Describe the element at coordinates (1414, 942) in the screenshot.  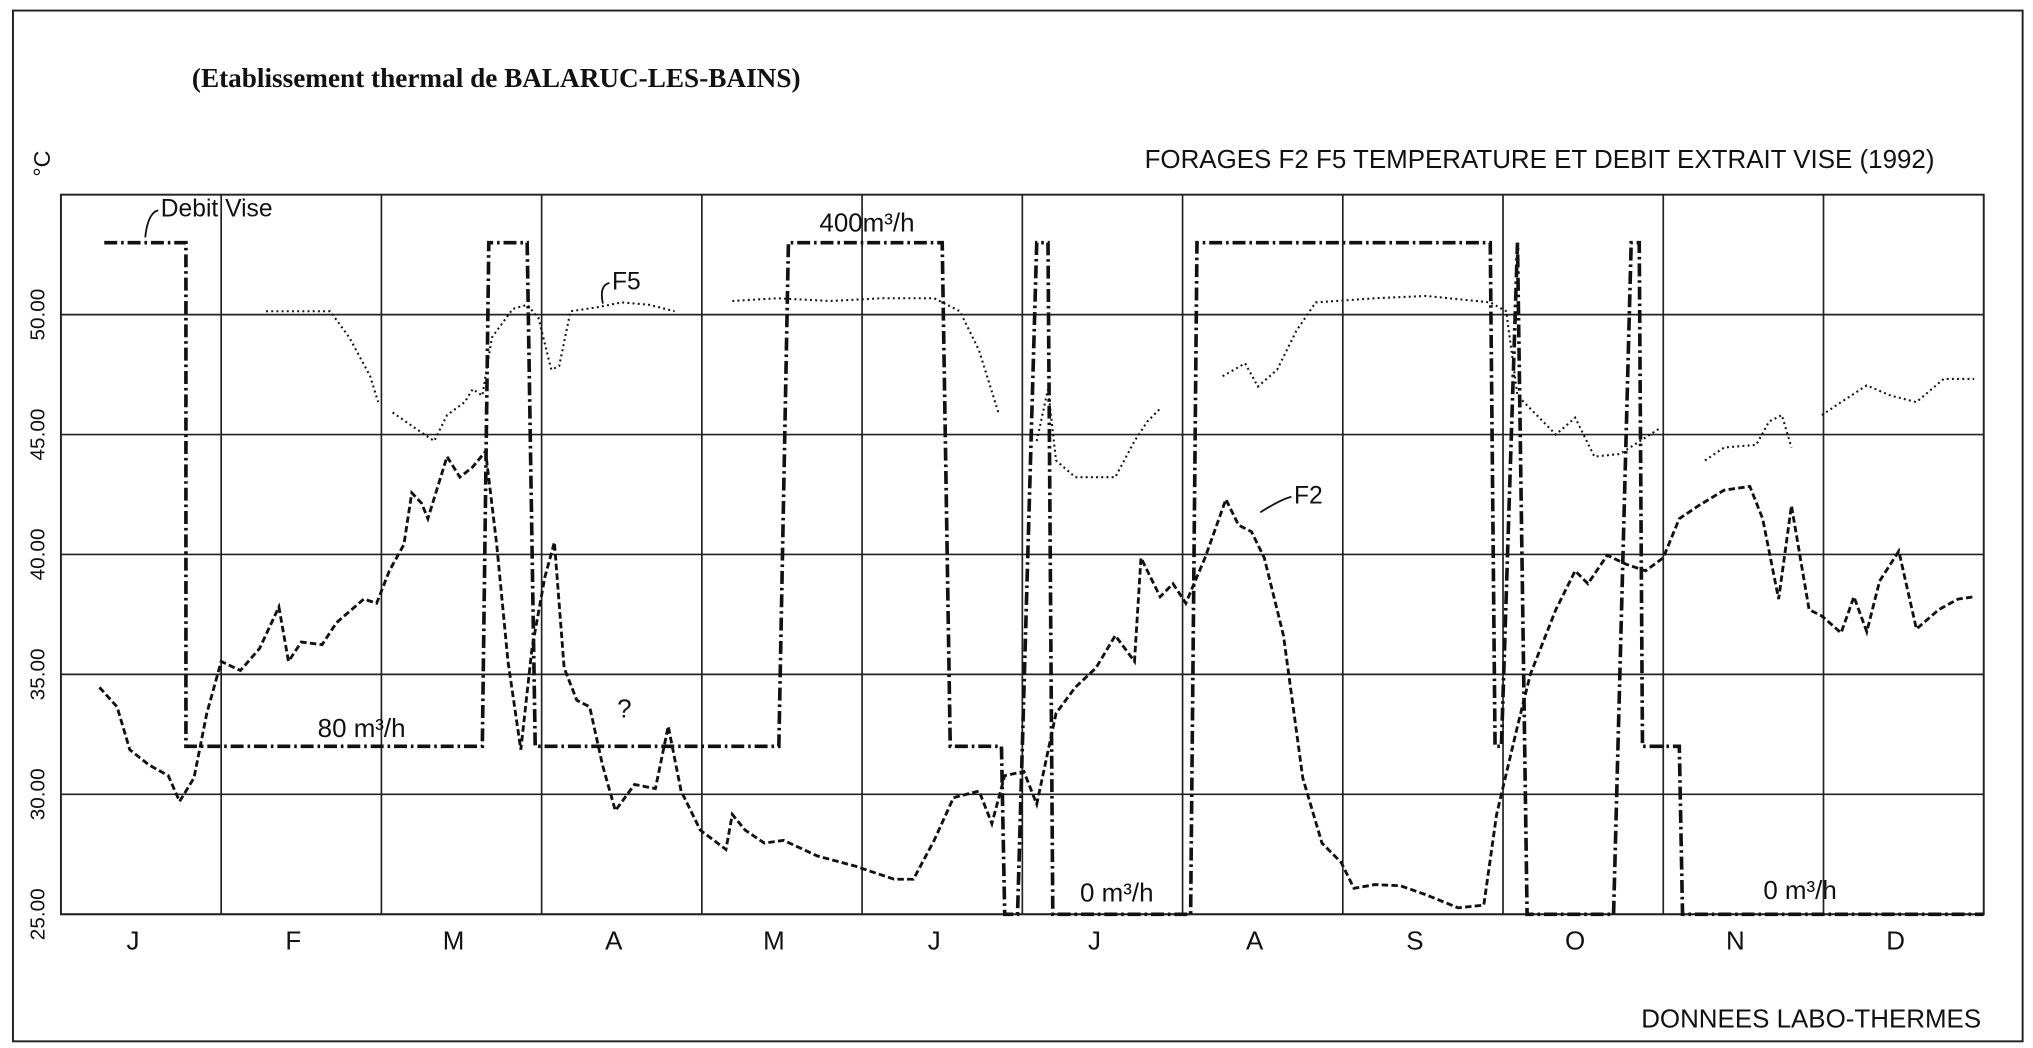
I see `x-tick-label: S` at that location.